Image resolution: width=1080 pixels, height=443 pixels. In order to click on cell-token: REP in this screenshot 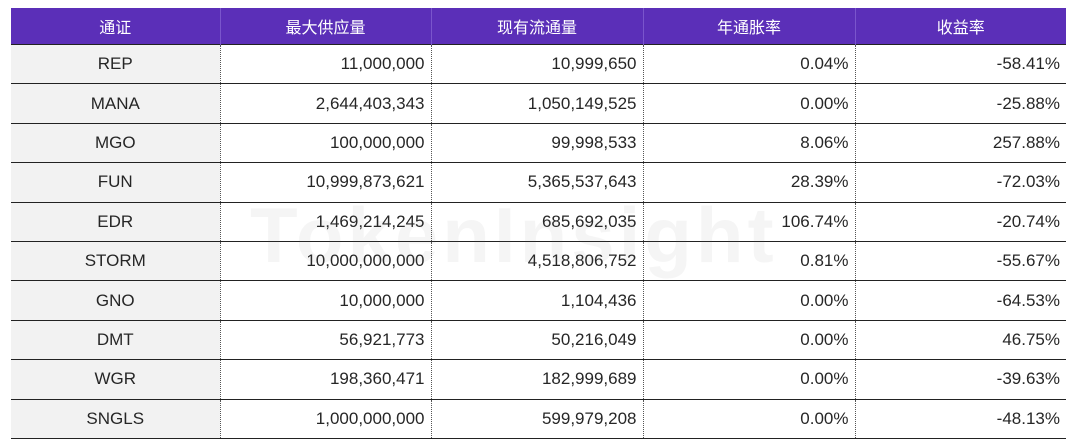, I will do `click(115, 64)`.